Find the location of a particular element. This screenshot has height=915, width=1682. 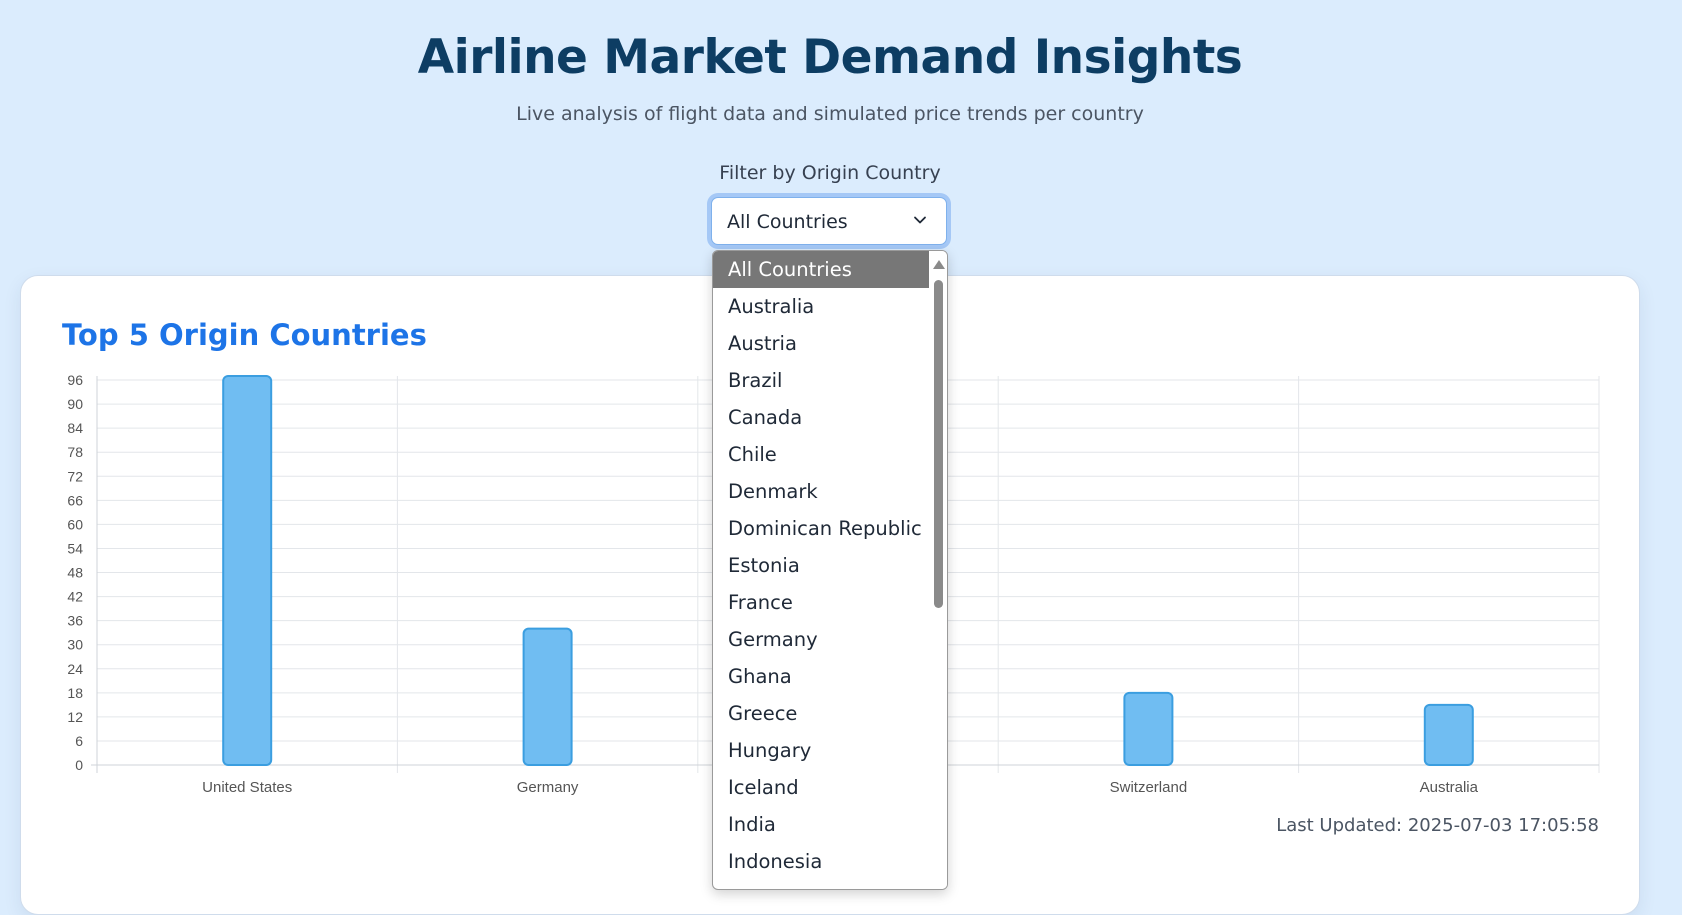

x-tick-label: United States is located at coordinates (247, 787).